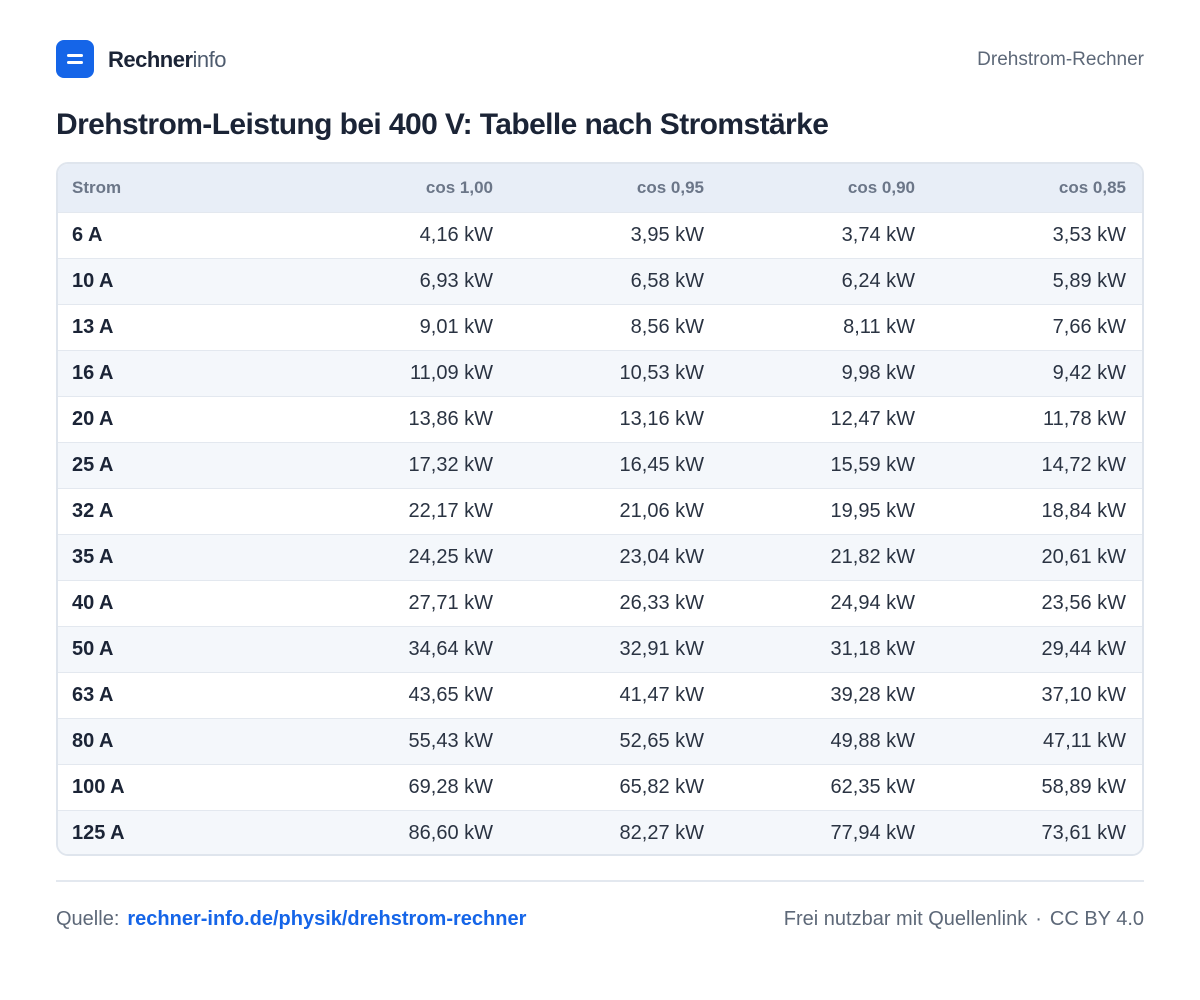  What do you see at coordinates (456, 326) in the screenshot?
I see `power-cell: 9,01 kW` at bounding box center [456, 326].